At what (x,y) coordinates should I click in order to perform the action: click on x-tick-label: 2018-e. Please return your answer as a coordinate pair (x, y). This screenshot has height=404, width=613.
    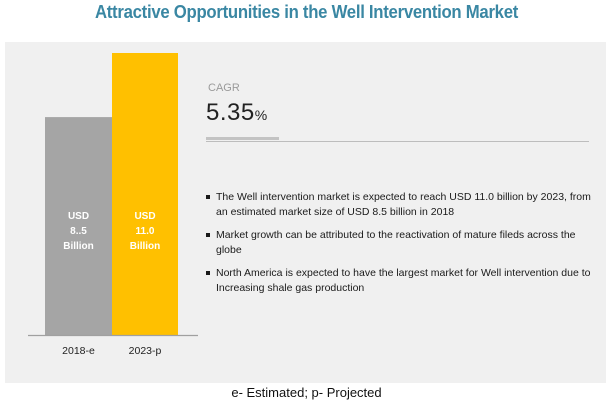
    Looking at the image, I should click on (78, 351).